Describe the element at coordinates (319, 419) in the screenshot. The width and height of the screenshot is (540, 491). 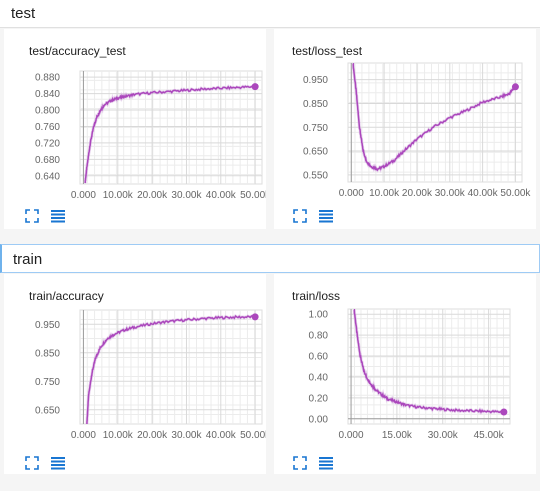
I see `y-tick-label: 0.00` at that location.